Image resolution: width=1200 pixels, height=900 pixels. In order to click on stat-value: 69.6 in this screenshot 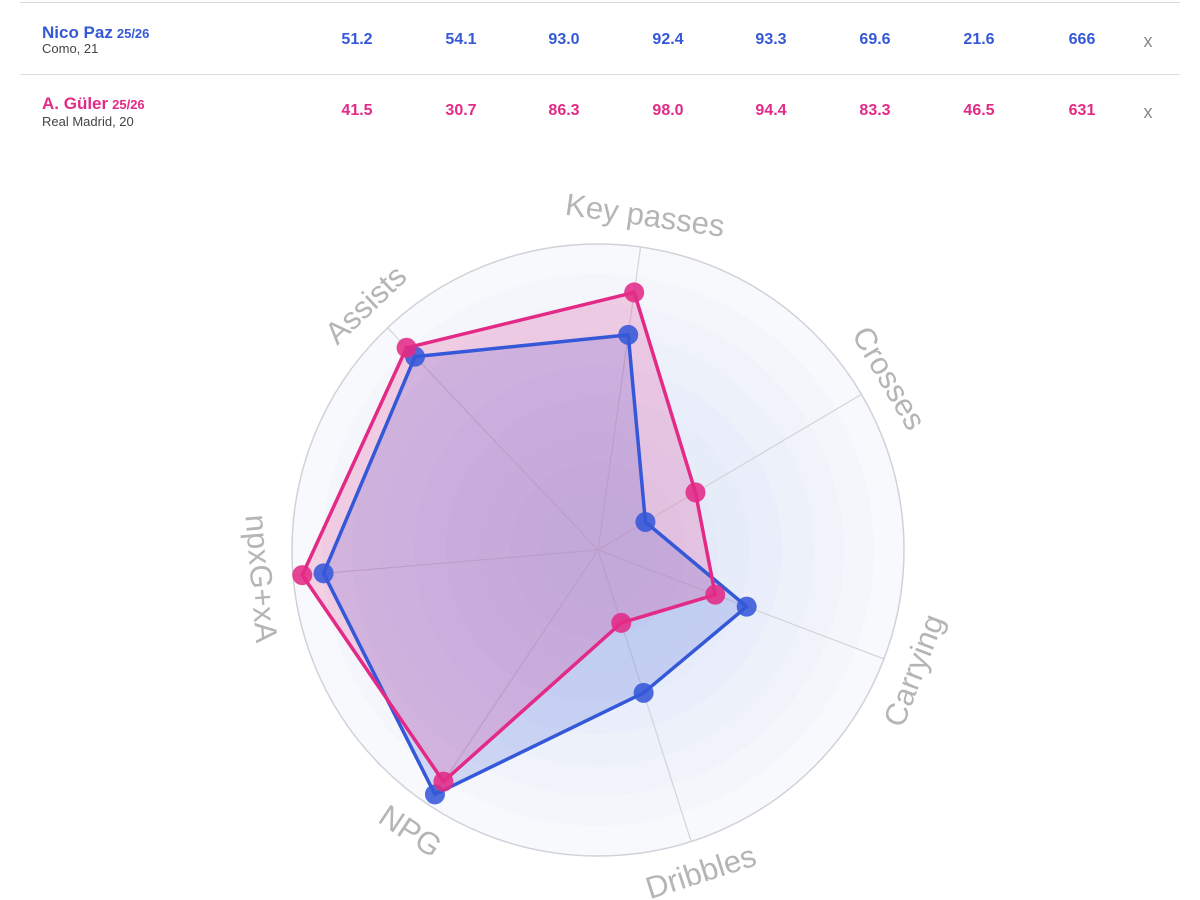, I will do `click(875, 39)`.